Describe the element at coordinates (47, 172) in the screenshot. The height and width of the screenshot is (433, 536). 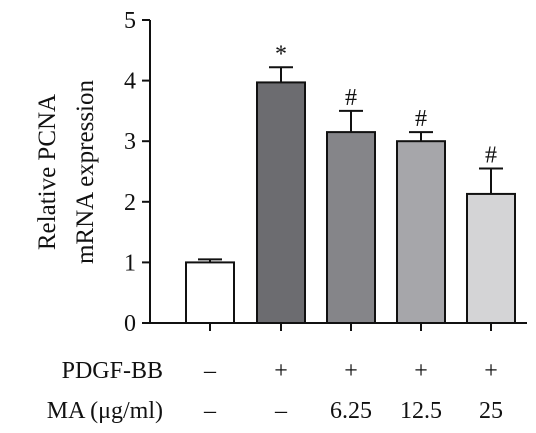
I see `y-axis-title-line1: Relative PCNA` at that location.